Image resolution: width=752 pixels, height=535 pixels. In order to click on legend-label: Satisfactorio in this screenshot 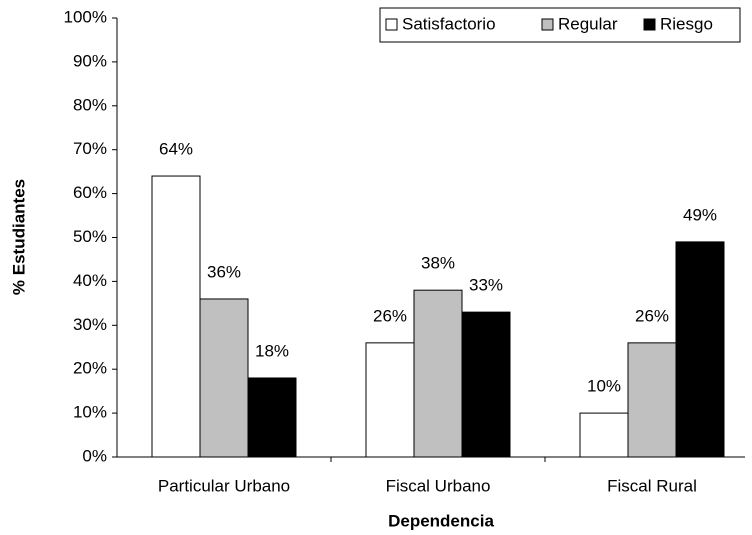, I will do `click(449, 23)`.